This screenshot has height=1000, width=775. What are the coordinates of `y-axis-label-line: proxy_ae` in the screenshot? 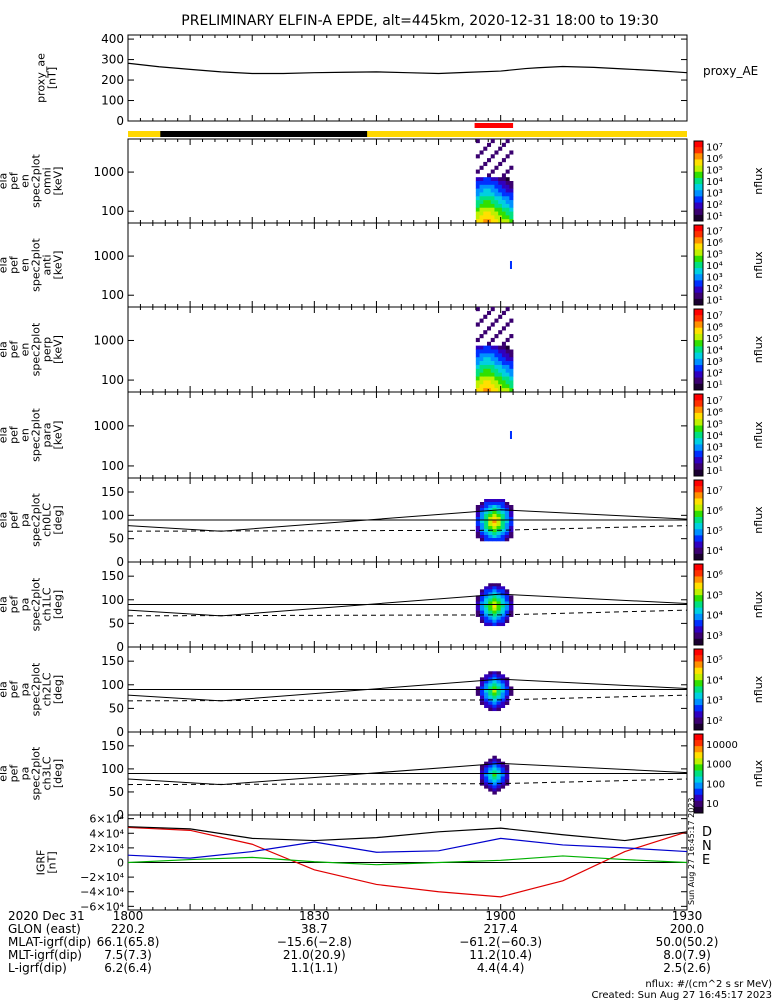 It's located at (41, 78).